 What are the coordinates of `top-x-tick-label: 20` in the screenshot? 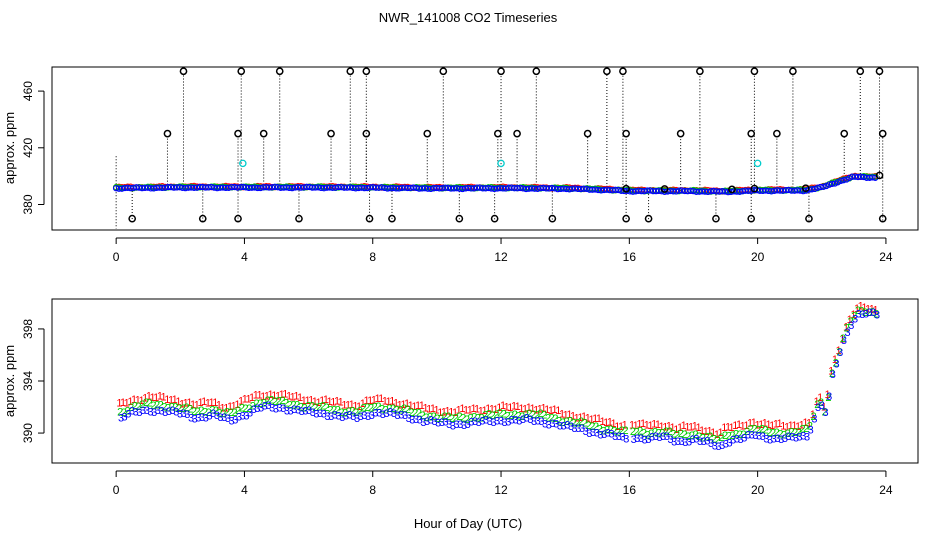 It's located at (758, 257).